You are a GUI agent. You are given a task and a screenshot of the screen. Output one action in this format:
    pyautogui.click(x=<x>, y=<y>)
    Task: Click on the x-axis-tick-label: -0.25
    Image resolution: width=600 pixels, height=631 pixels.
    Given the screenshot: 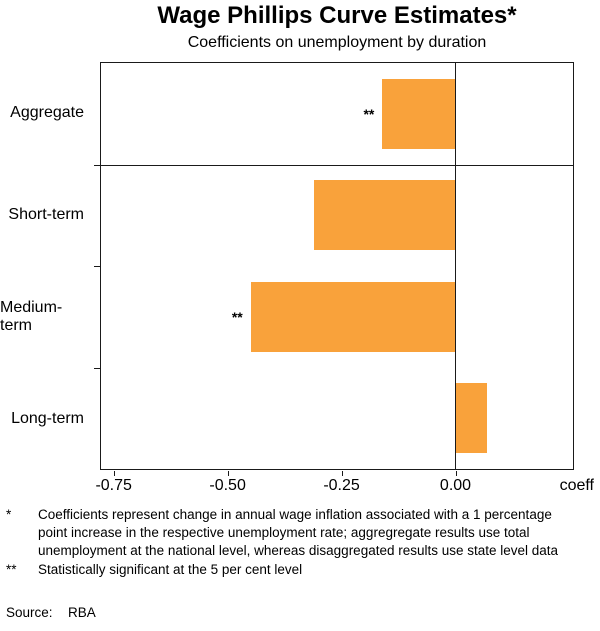 What is the action you would take?
    pyautogui.click(x=341, y=485)
    